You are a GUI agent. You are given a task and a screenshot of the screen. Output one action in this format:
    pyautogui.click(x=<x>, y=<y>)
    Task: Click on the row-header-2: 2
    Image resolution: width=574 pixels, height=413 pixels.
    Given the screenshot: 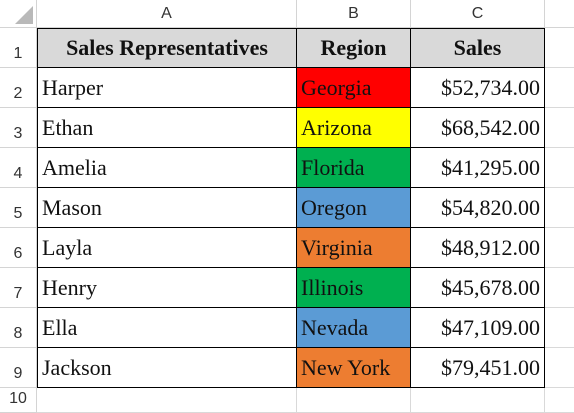 What is the action you would take?
    pyautogui.click(x=18, y=88)
    